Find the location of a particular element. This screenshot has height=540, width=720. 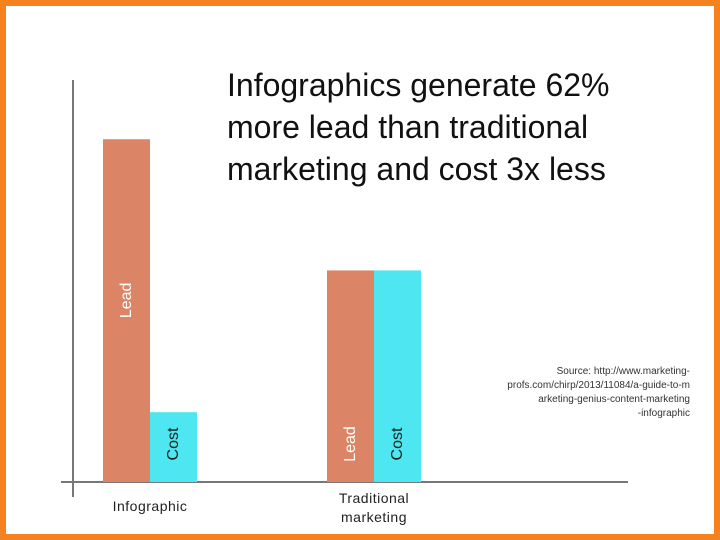

x-tick-label-2: Traditional marketing is located at coordinates (374, 507).